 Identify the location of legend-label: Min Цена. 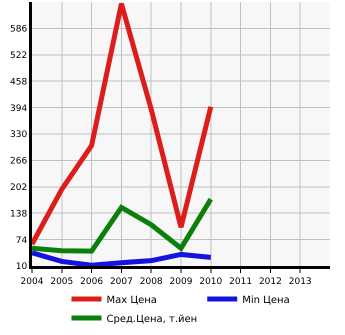
(266, 300).